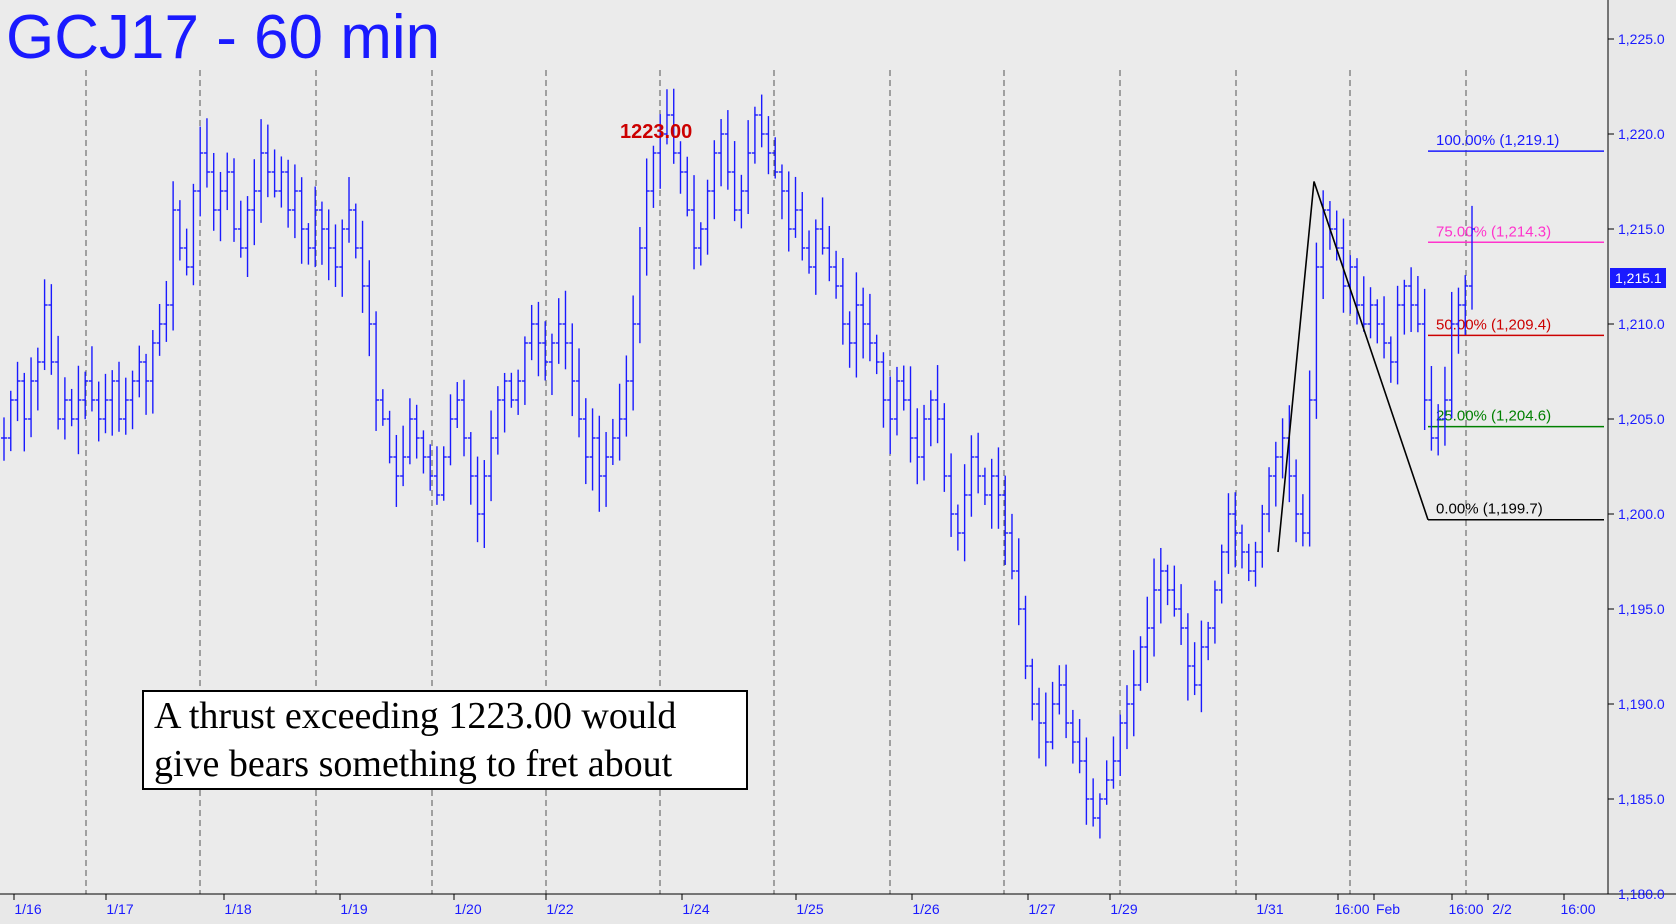  Describe the element at coordinates (1641, 514) in the screenshot. I see `y-tick-label: 1,200.0` at that location.